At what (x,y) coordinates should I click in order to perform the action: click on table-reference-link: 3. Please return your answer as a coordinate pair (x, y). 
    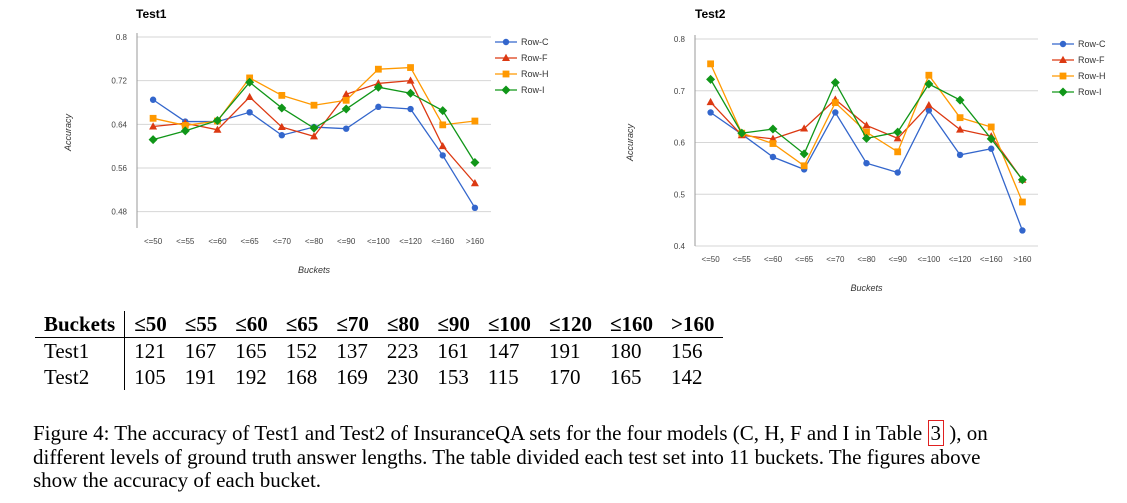
    Looking at the image, I should click on (935, 433).